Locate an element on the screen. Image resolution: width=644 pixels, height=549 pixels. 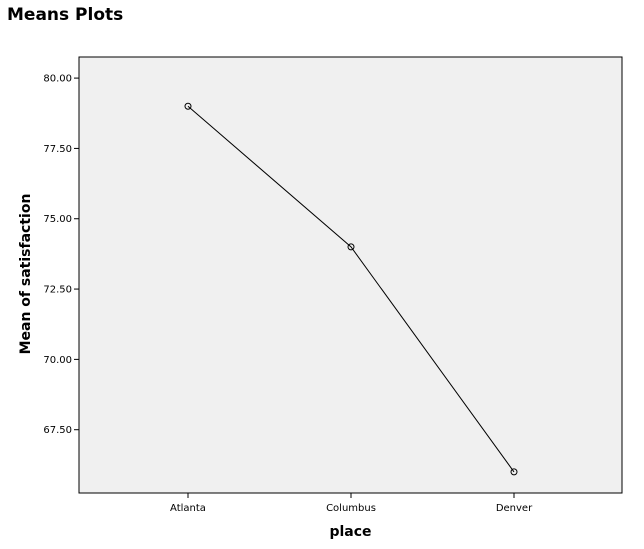
x-axis-title: place is located at coordinates (350, 532).